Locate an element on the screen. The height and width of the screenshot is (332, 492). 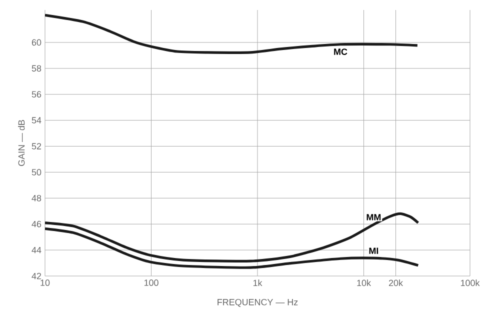
x-tick-label: 1k is located at coordinates (257, 283).